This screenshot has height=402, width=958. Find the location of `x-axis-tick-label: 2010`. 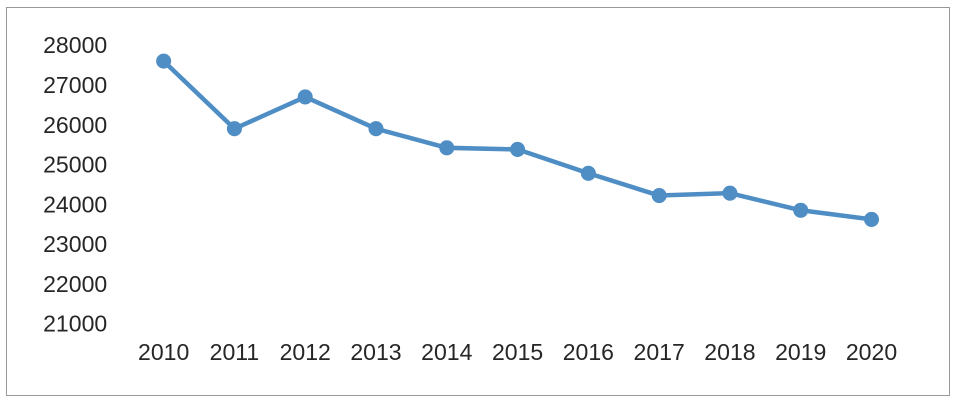

x-axis-tick-label: 2010 is located at coordinates (163, 352).